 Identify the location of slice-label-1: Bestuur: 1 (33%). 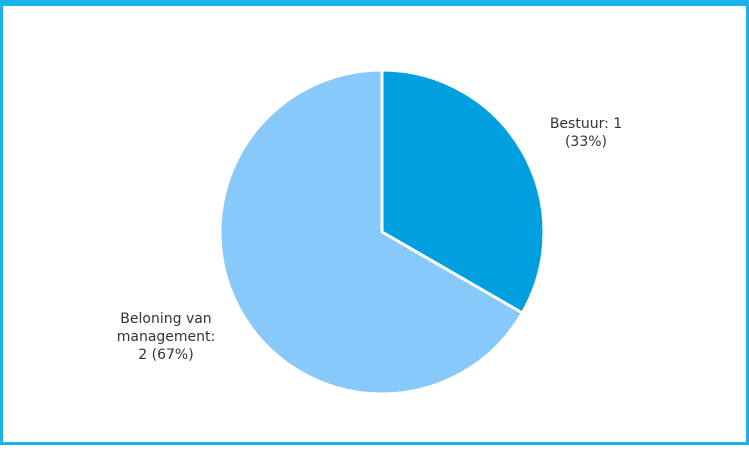
(586, 133).